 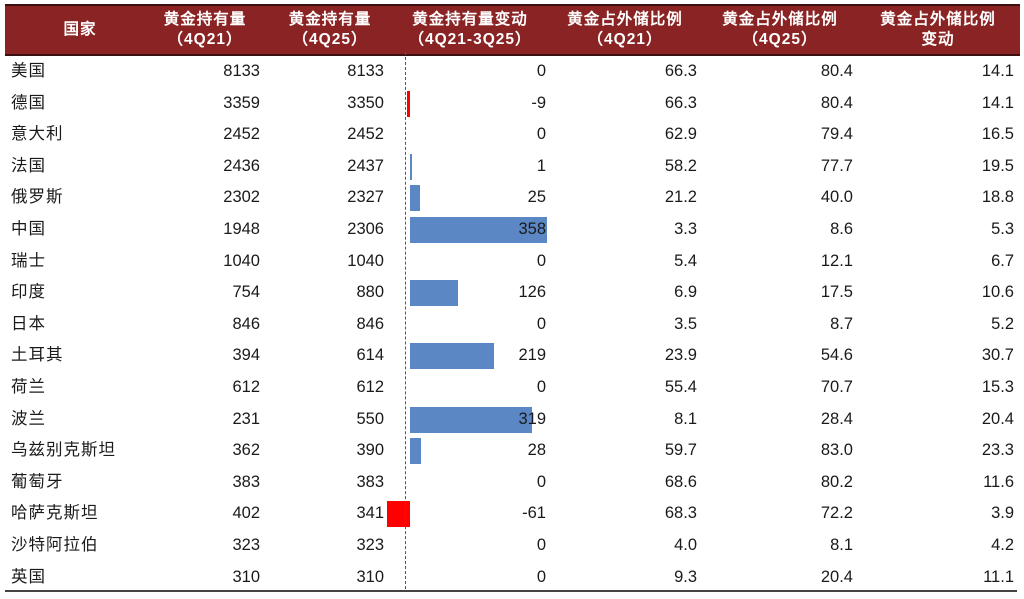 What do you see at coordinates (1002, 323) in the screenshot?
I see `cell-ratio-change: 5.2` at bounding box center [1002, 323].